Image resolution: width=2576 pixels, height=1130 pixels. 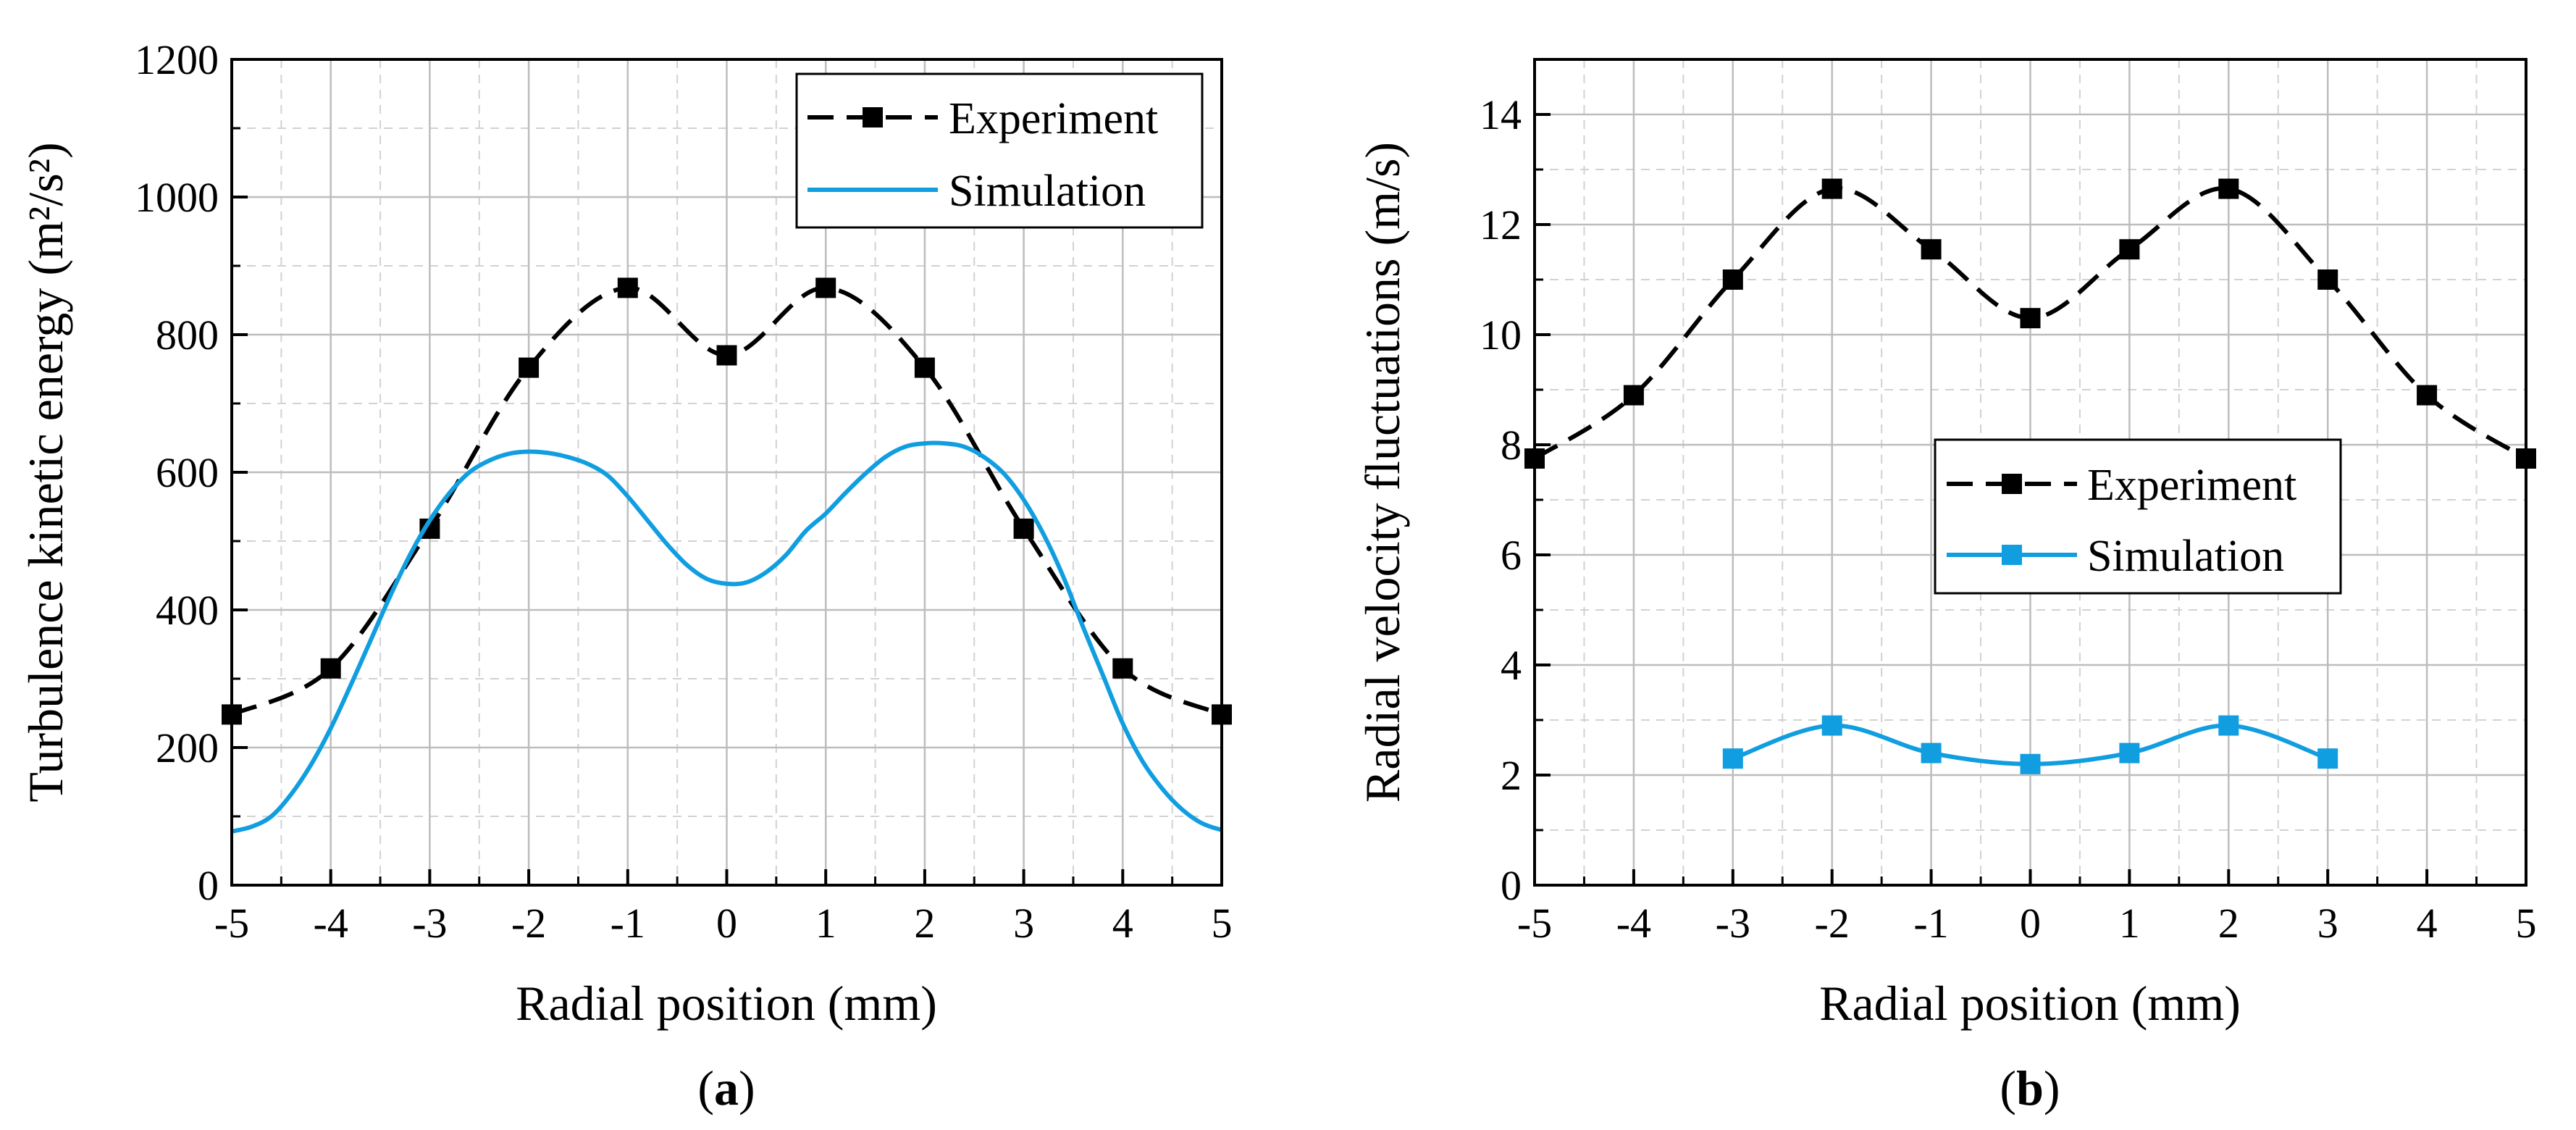 I want to click on legend-label-simulation-a: Simulation, so click(x=1047, y=191).